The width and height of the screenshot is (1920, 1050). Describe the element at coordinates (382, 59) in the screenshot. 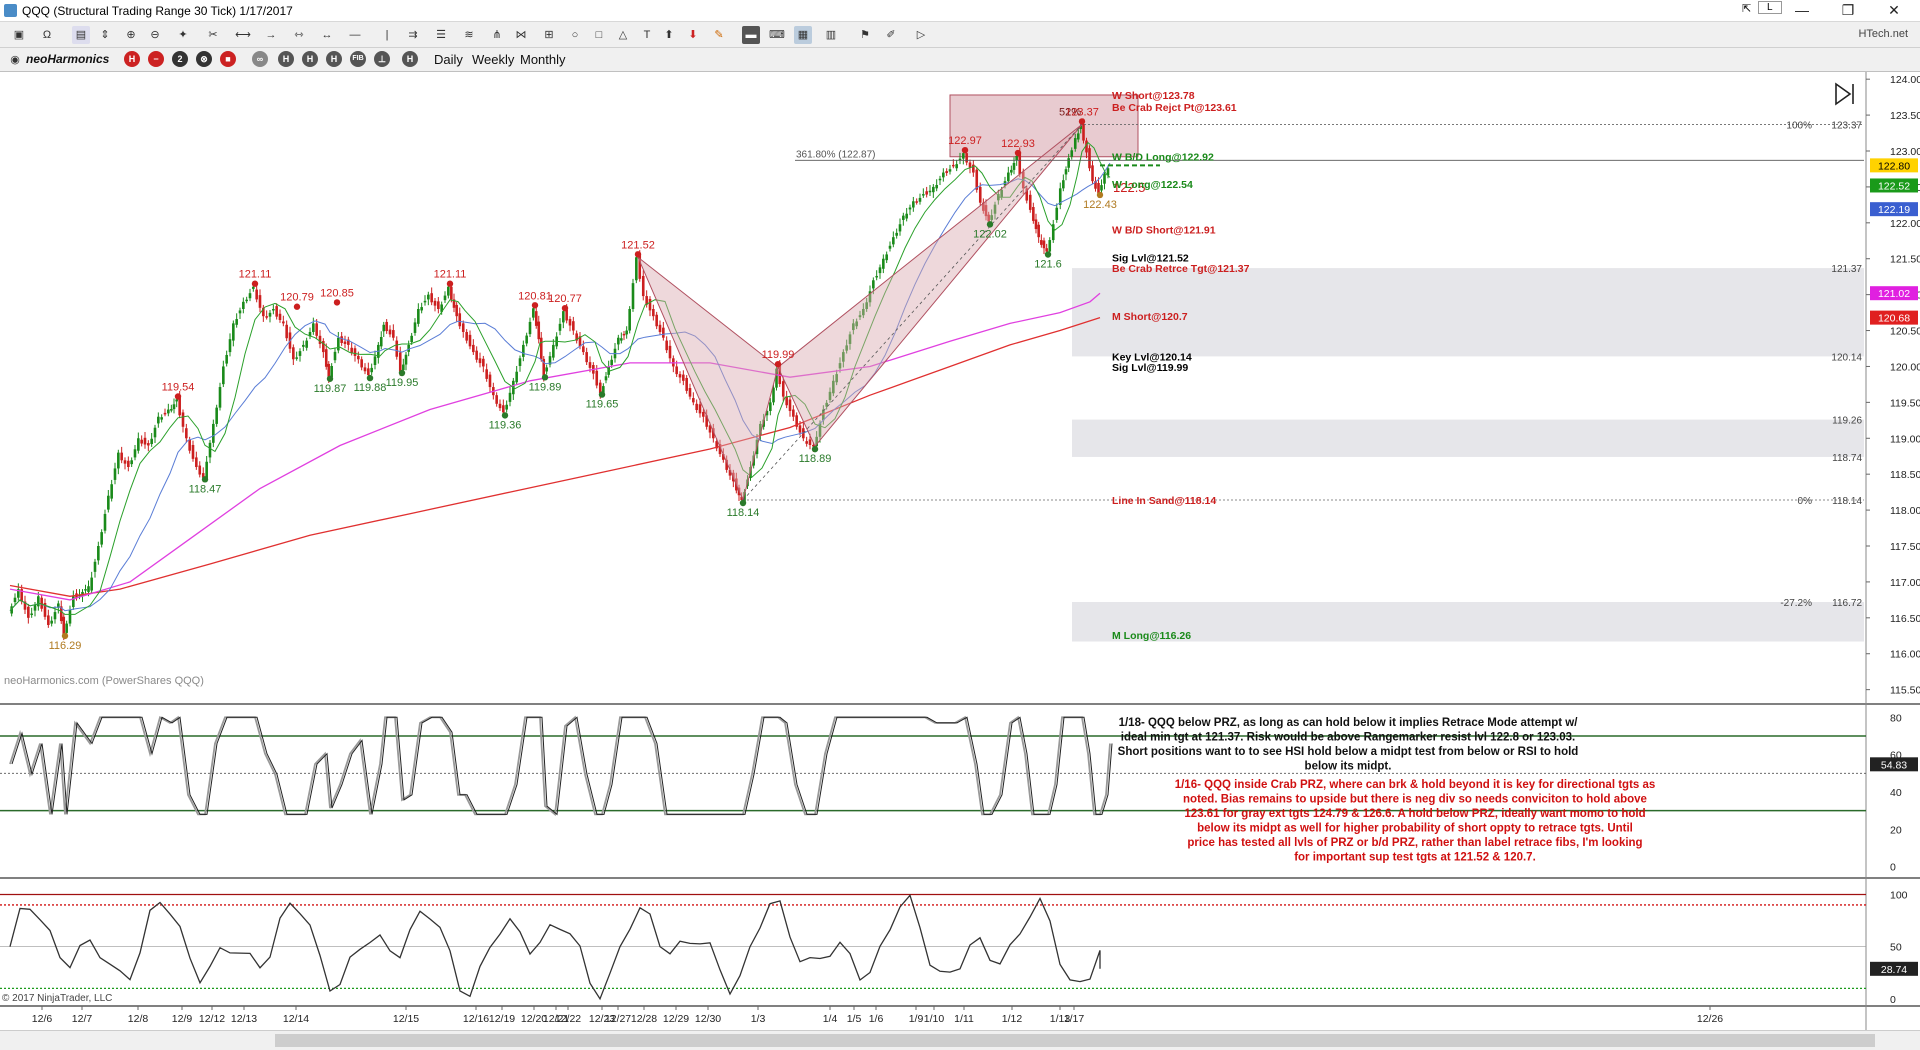

I see `lvl-icon: ⊥` at that location.